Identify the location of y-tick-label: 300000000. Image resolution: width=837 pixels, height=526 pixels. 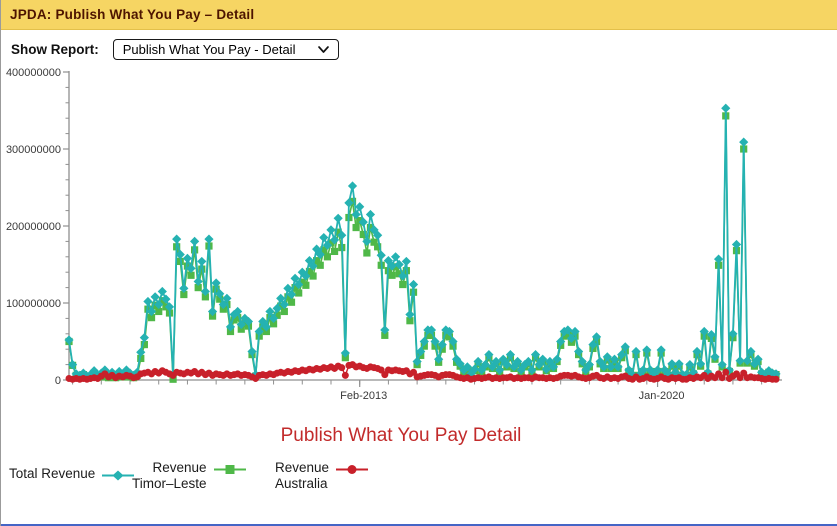
(33, 150).